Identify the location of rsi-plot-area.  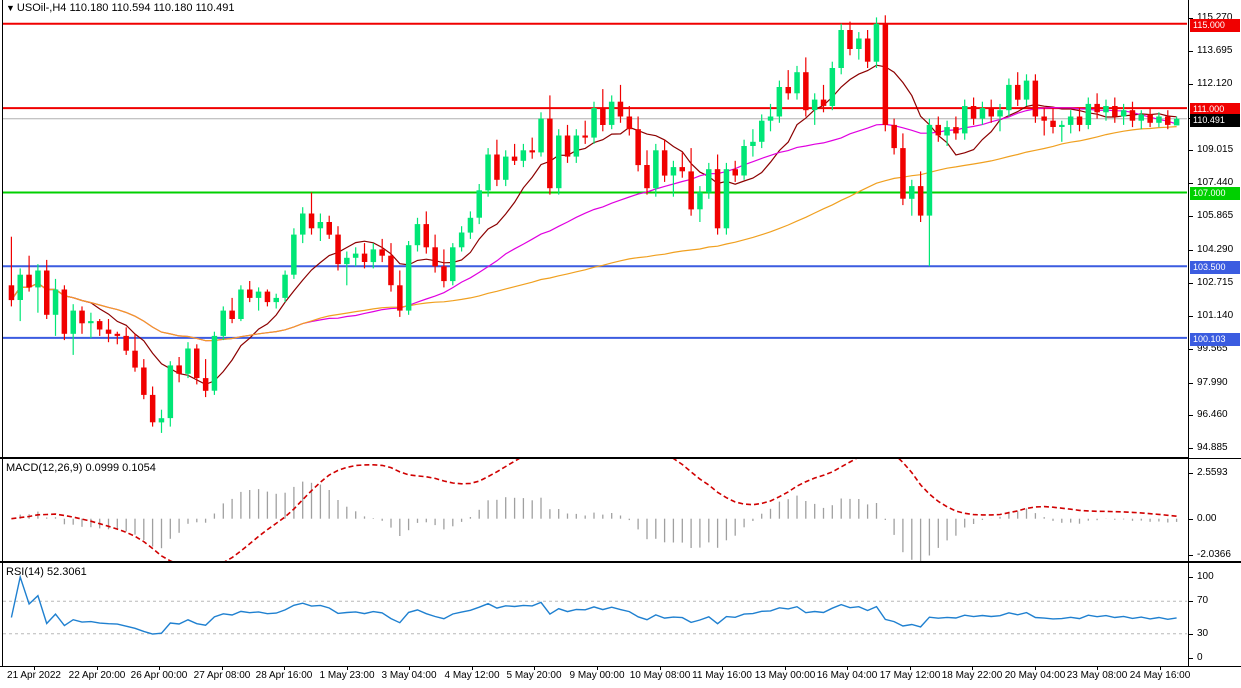
(595, 614).